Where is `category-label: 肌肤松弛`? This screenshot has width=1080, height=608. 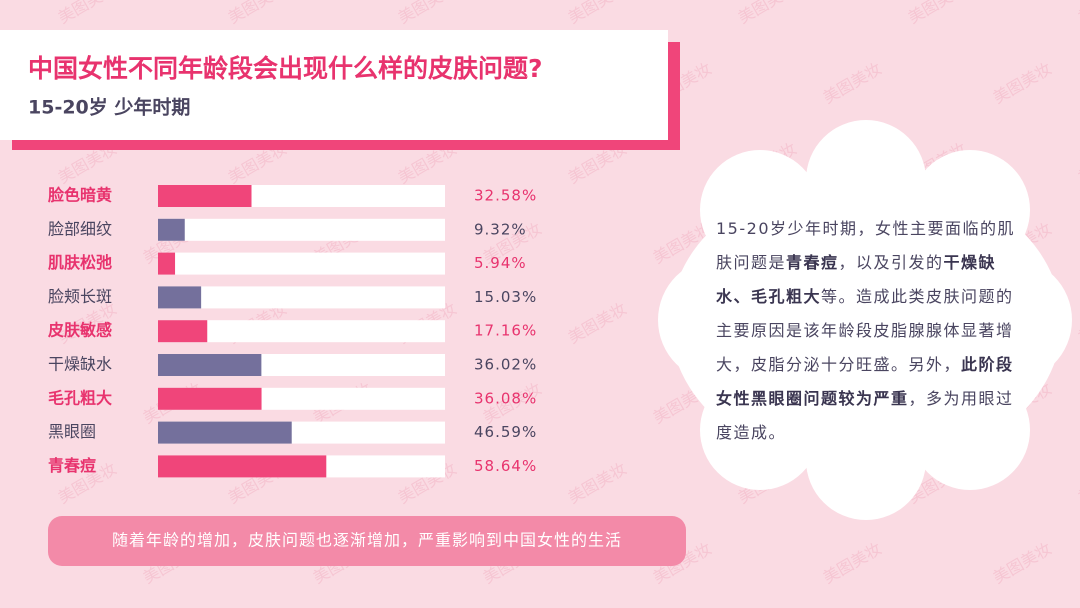 category-label: 肌肤松弛 is located at coordinates (80, 262).